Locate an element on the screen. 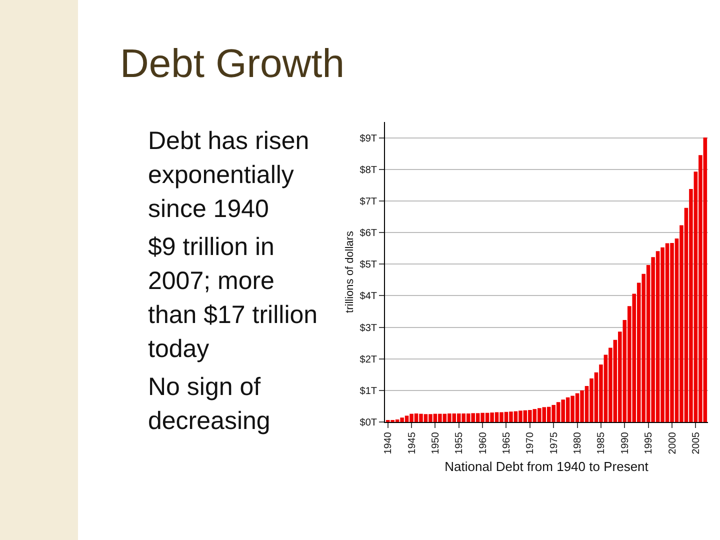 The image size is (720, 540). x-tick-label: 1970 is located at coordinates (530, 443).